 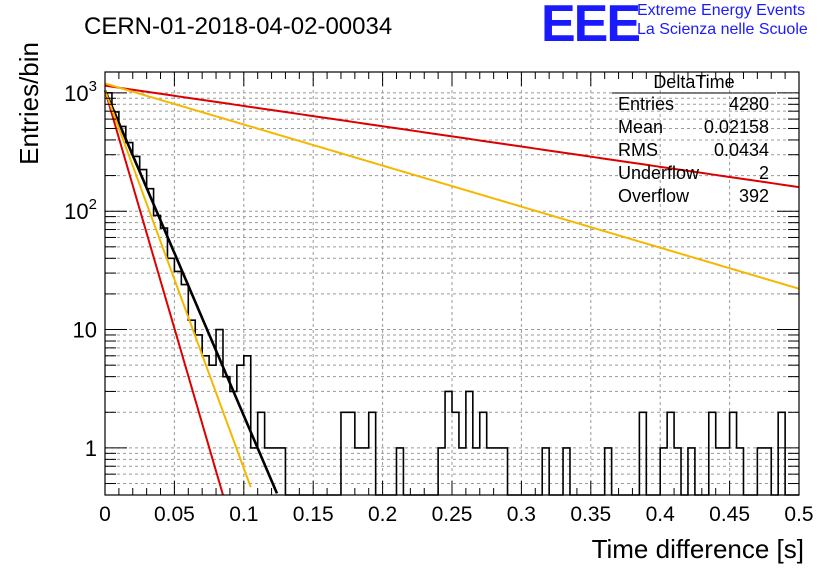 I want to click on stats-overflow-value: 392, so click(x=754, y=196).